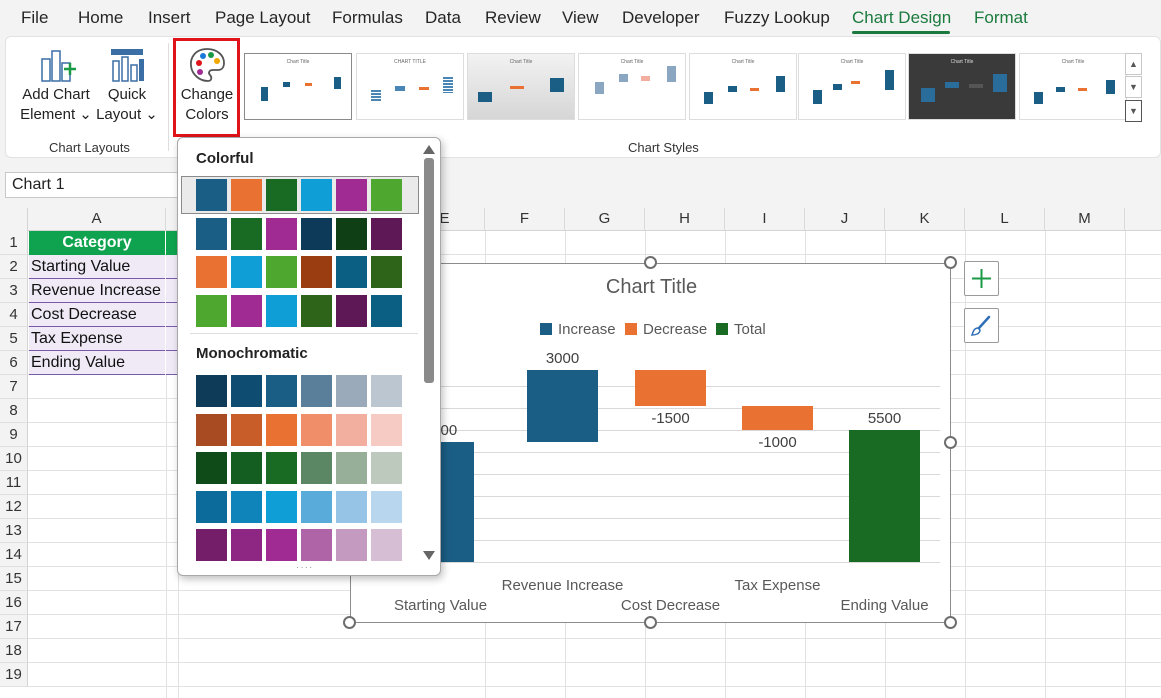 The height and width of the screenshot is (698, 1161). Describe the element at coordinates (14, 291) in the screenshot. I see `row-header: 3` at that location.